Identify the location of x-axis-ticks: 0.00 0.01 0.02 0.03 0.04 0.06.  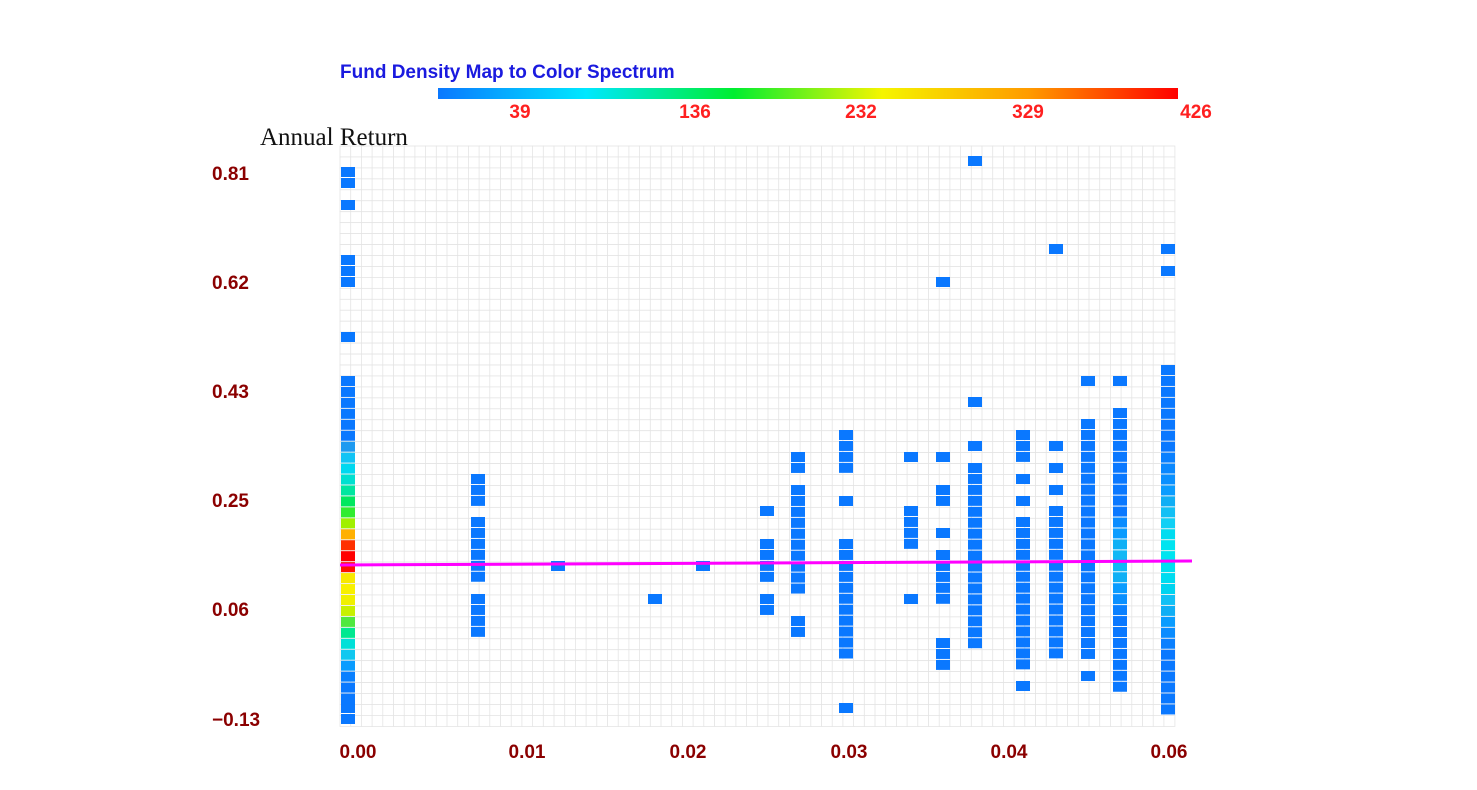
(764, 752).